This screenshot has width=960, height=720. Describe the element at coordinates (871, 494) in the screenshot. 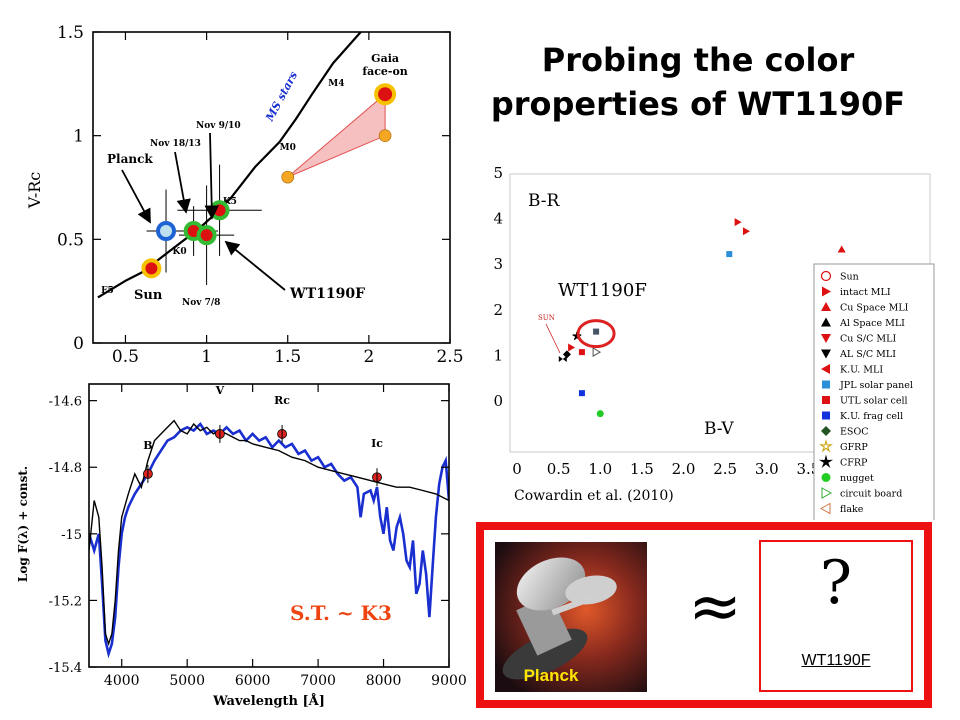

I see `legend-label: circuit board` at that location.